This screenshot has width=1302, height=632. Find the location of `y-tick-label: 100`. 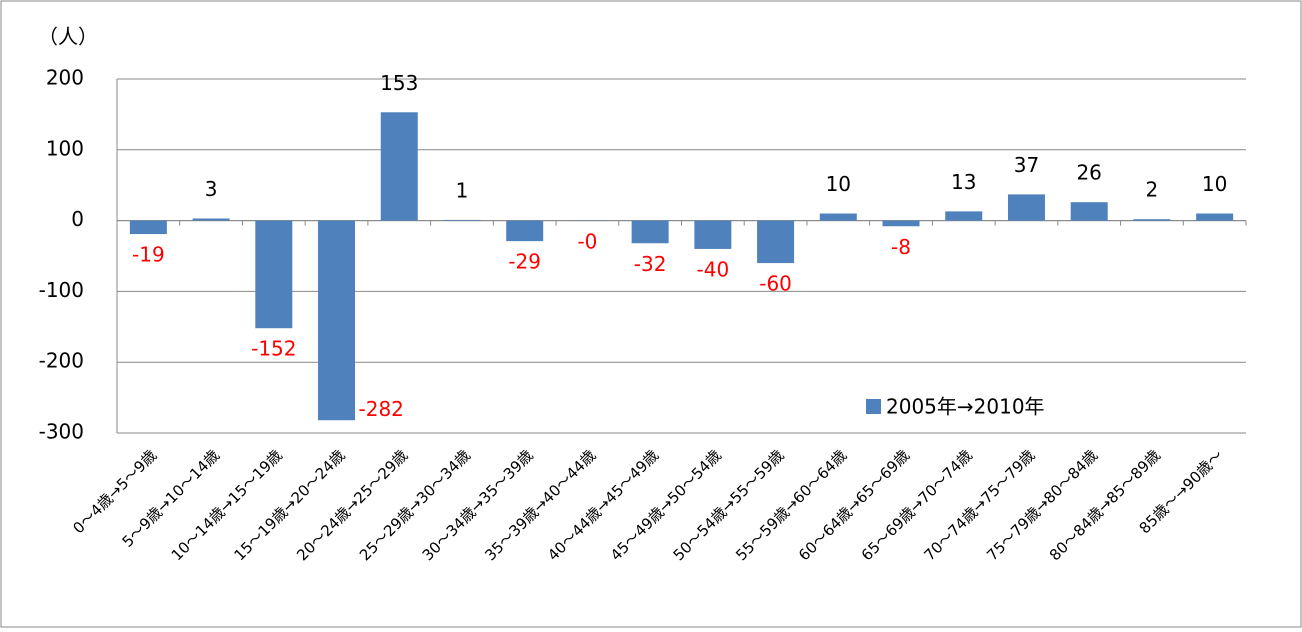

y-tick-label: 100 is located at coordinates (65, 148).